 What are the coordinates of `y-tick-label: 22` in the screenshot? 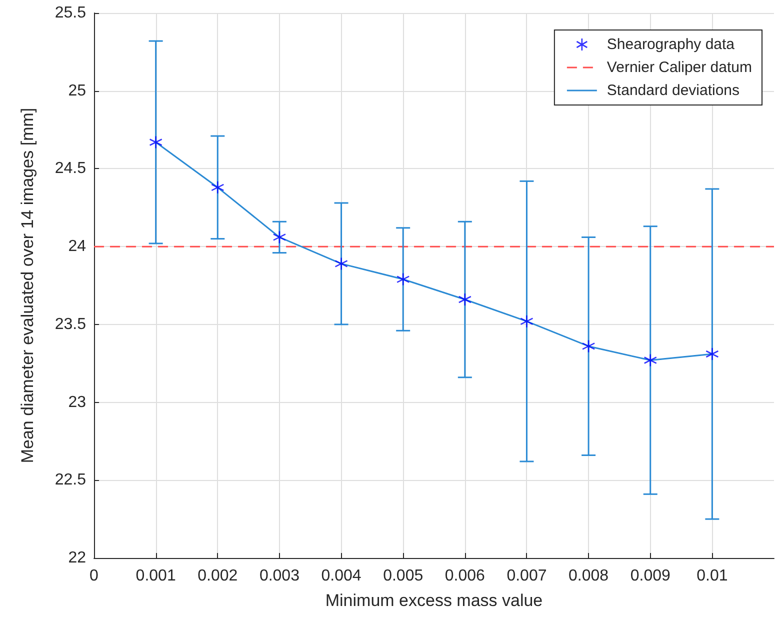 It's located at (77, 558).